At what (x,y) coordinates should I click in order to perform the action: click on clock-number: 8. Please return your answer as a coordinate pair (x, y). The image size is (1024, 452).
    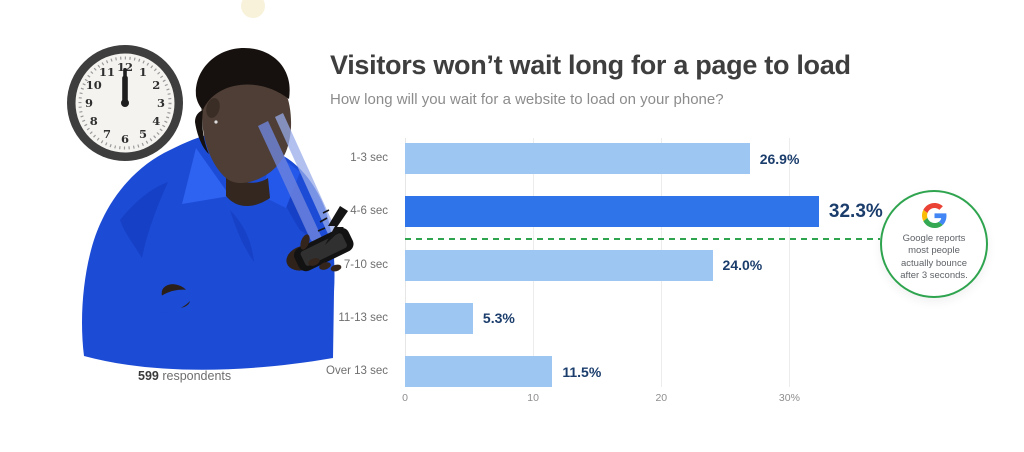
    Looking at the image, I should click on (94, 121).